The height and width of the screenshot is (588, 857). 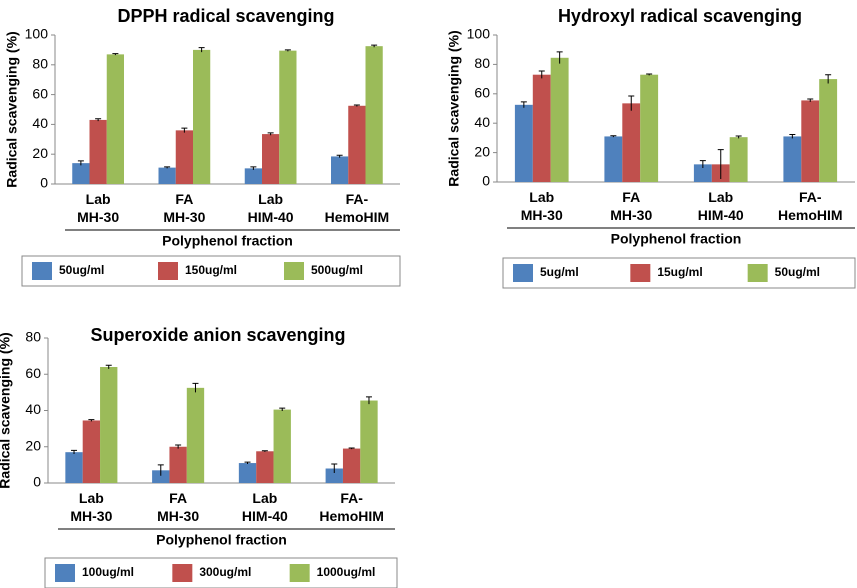 I want to click on legend-label: 300ug/ml, so click(x=225, y=572).